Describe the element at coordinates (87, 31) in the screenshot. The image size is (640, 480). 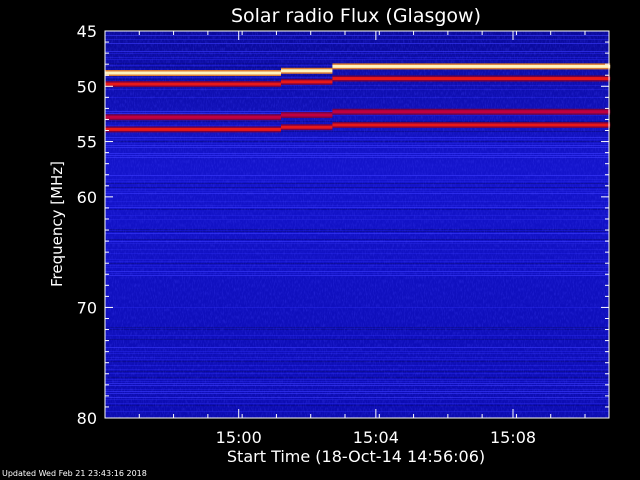
I see `y-tick-label: 45` at that location.